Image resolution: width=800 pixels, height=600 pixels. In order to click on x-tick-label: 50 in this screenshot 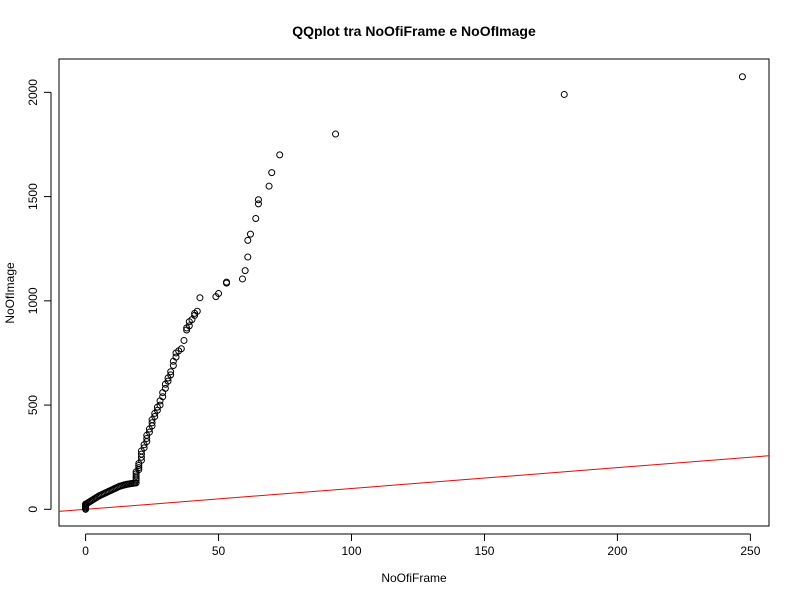, I will do `click(219, 551)`.